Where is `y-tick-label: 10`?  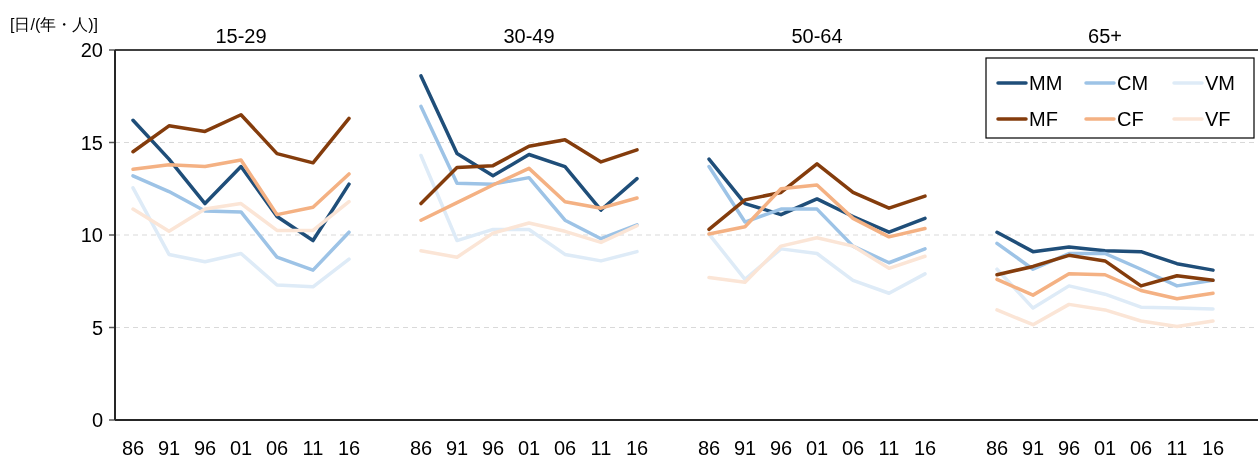
y-tick-label: 10 is located at coordinates (91, 235).